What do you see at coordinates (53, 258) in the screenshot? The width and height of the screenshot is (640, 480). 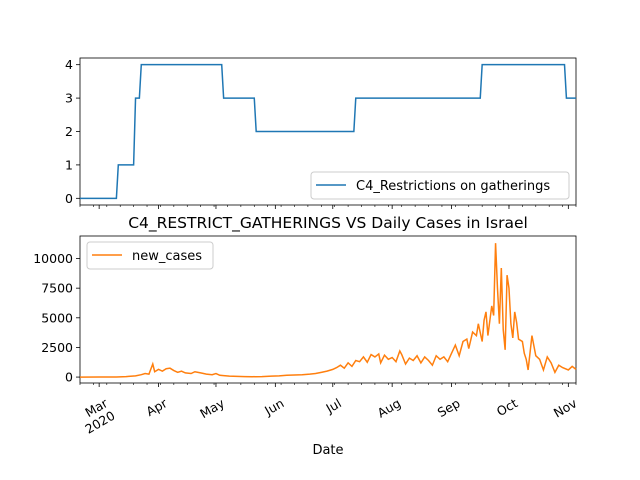 I see `cases-y-tick-label: 10000` at bounding box center [53, 258].